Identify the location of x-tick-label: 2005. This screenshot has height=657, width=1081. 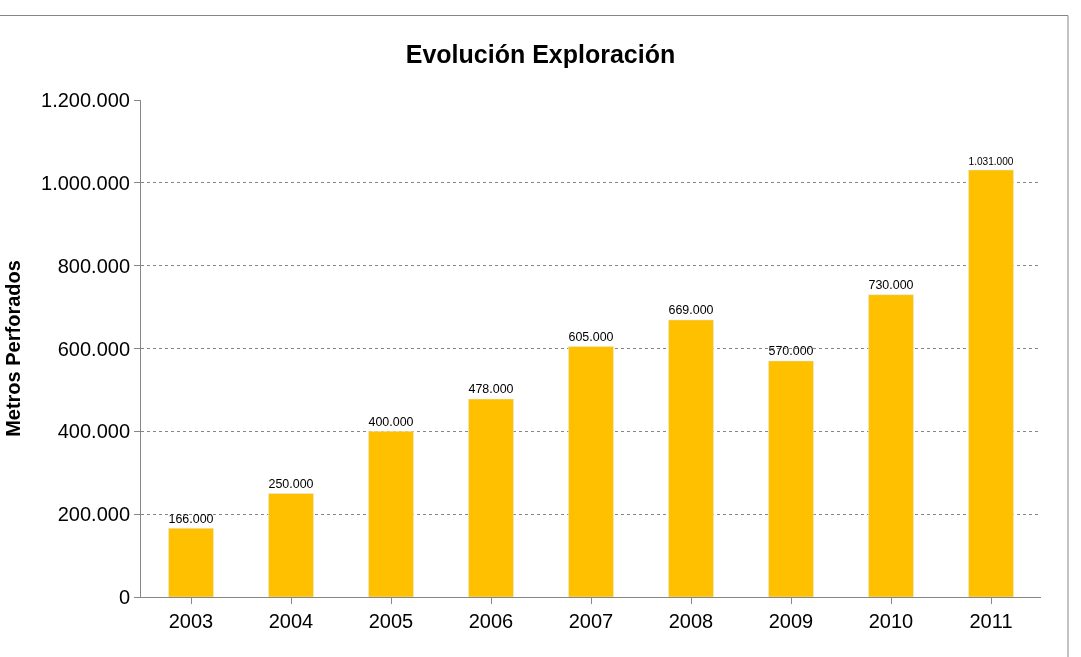
(391, 621).